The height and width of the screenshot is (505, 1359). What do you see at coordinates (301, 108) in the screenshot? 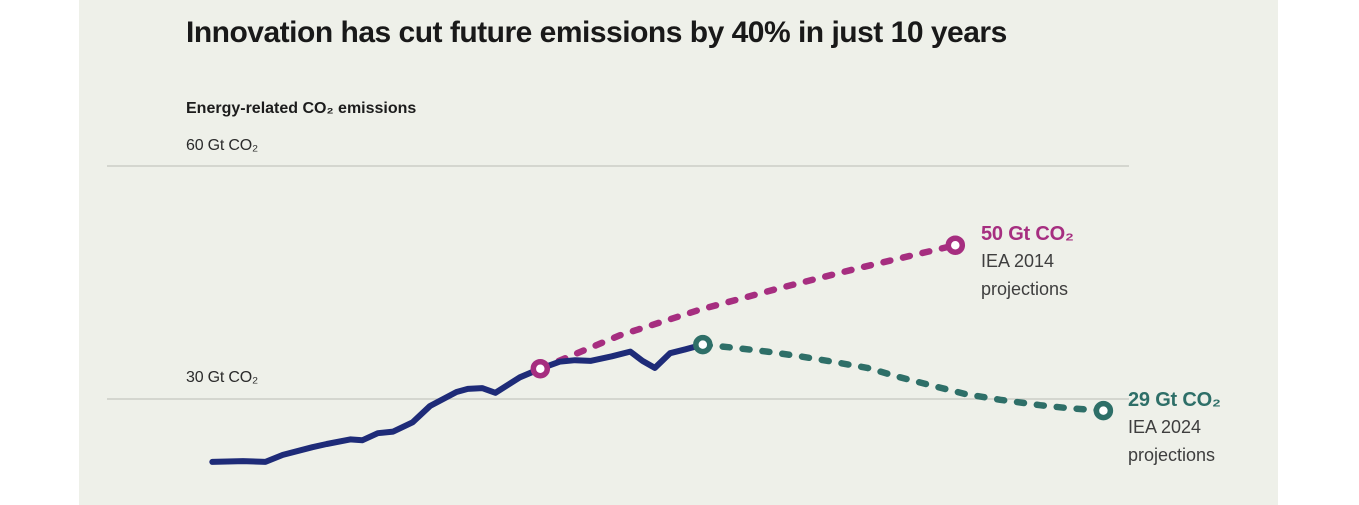
I see `chart-subtitle: Energy-related CO₂ emissions` at bounding box center [301, 108].